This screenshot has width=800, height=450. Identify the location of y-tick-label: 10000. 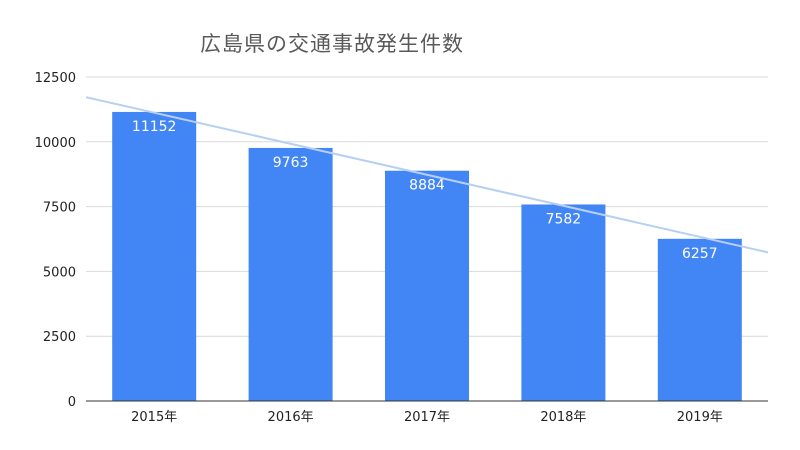
(55, 143).